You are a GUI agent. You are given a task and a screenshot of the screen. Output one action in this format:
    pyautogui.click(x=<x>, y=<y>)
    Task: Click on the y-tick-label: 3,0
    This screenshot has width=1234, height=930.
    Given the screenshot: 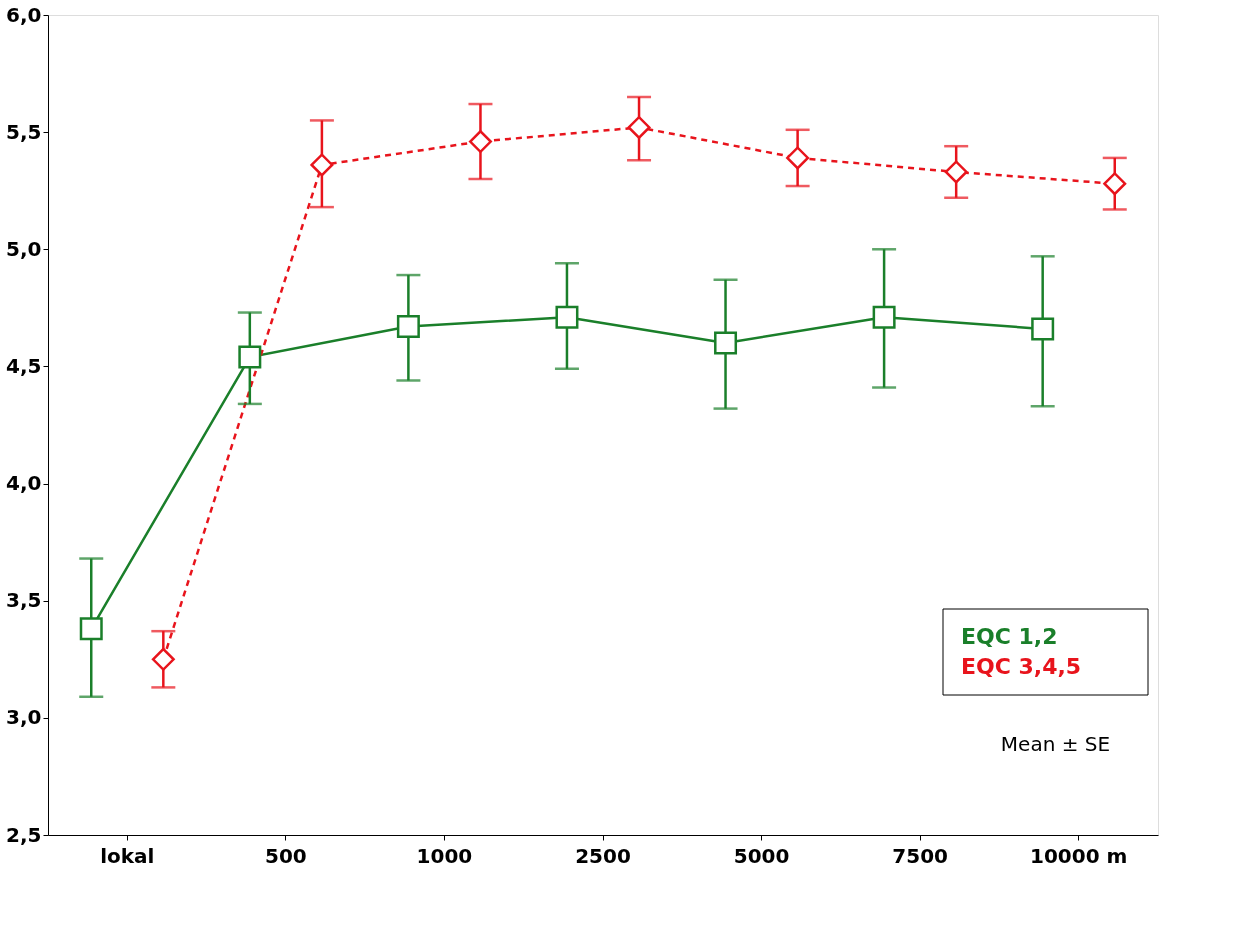 What is the action you would take?
    pyautogui.click(x=24, y=717)
    